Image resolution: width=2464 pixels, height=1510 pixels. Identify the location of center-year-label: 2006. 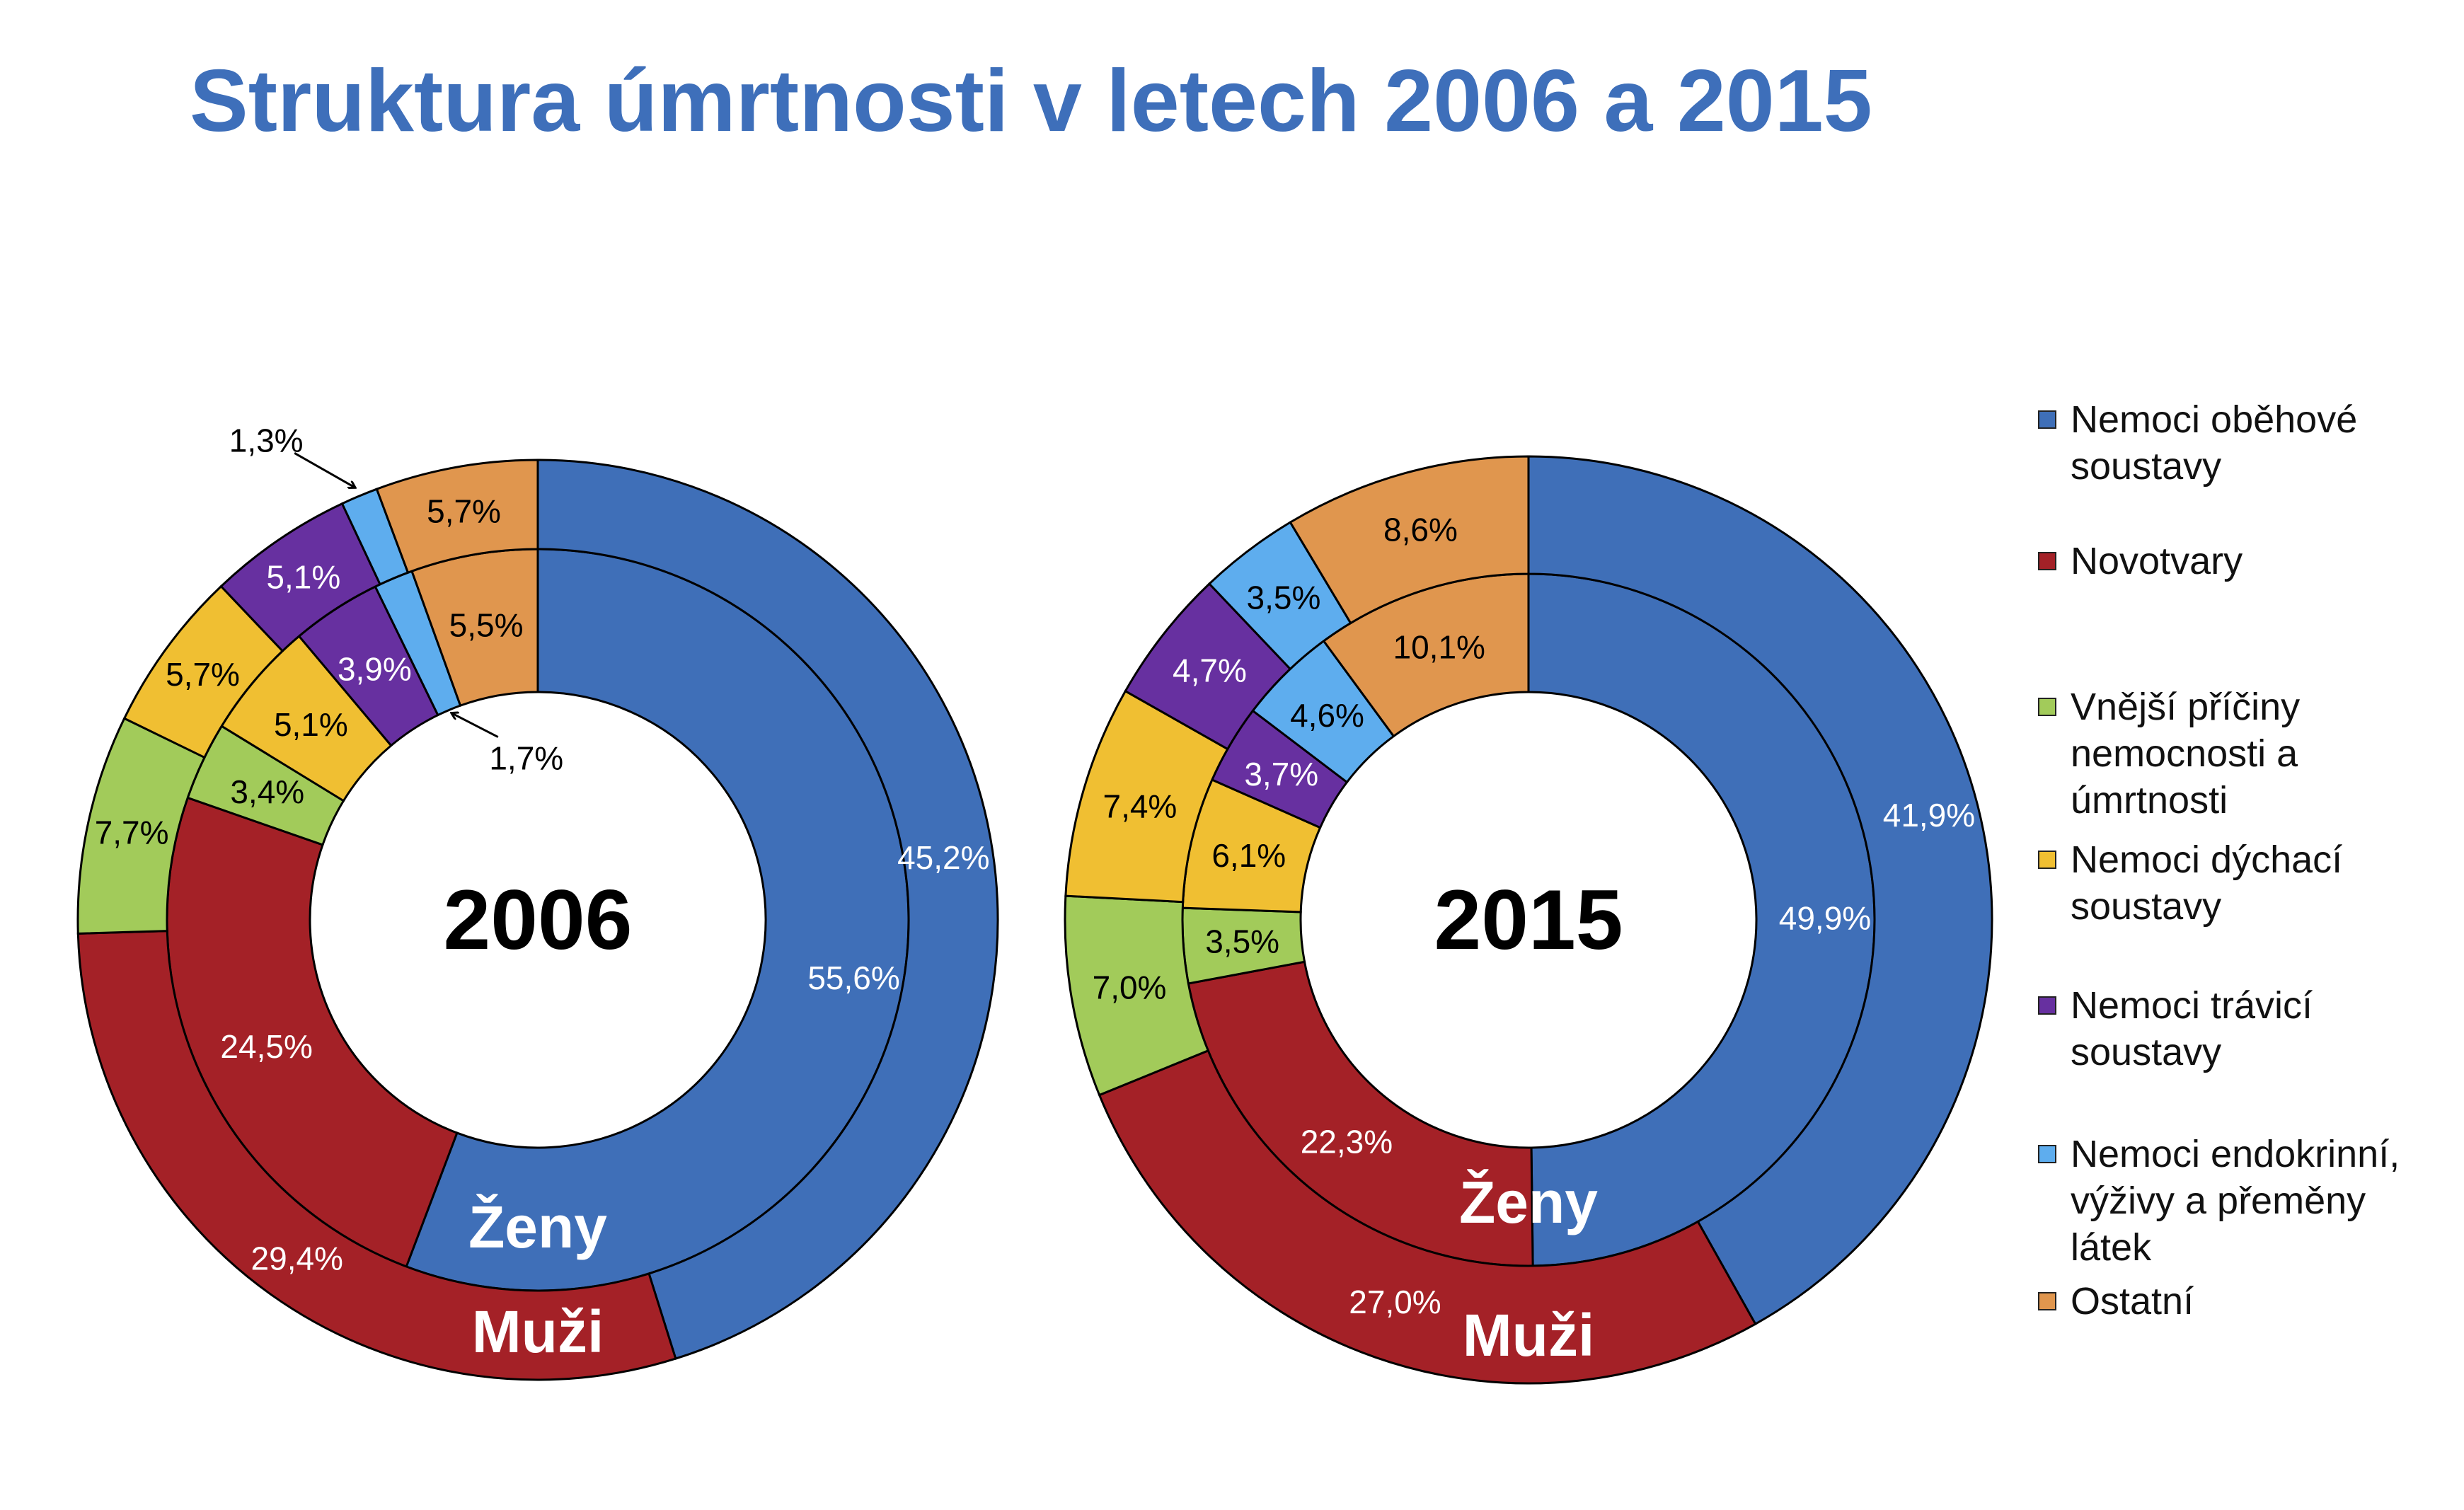
(538, 919).